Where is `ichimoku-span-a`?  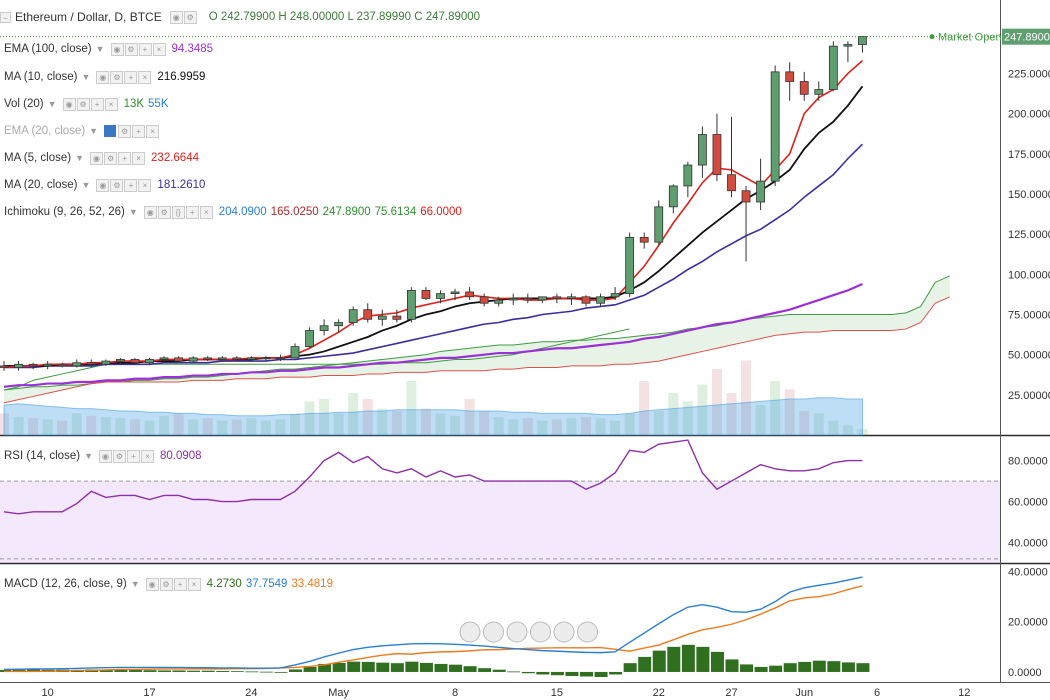
ichimoku-span-a is located at coordinates (476, 333).